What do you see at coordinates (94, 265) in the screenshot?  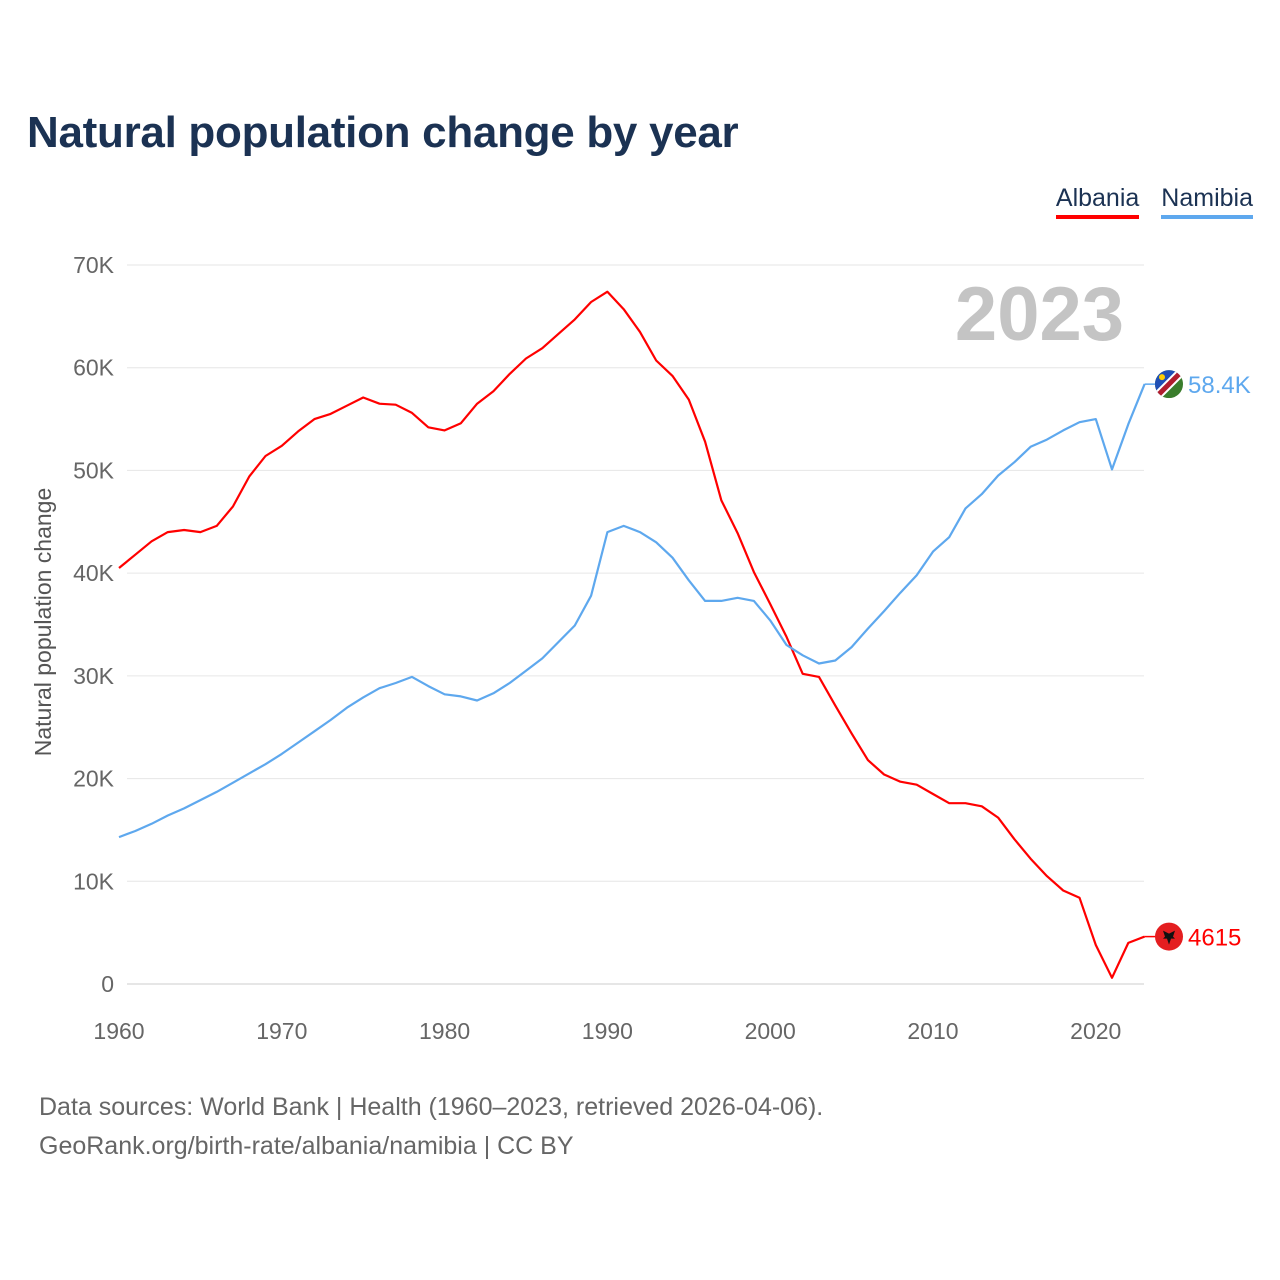 I see `y-tick-label: 70K` at bounding box center [94, 265].